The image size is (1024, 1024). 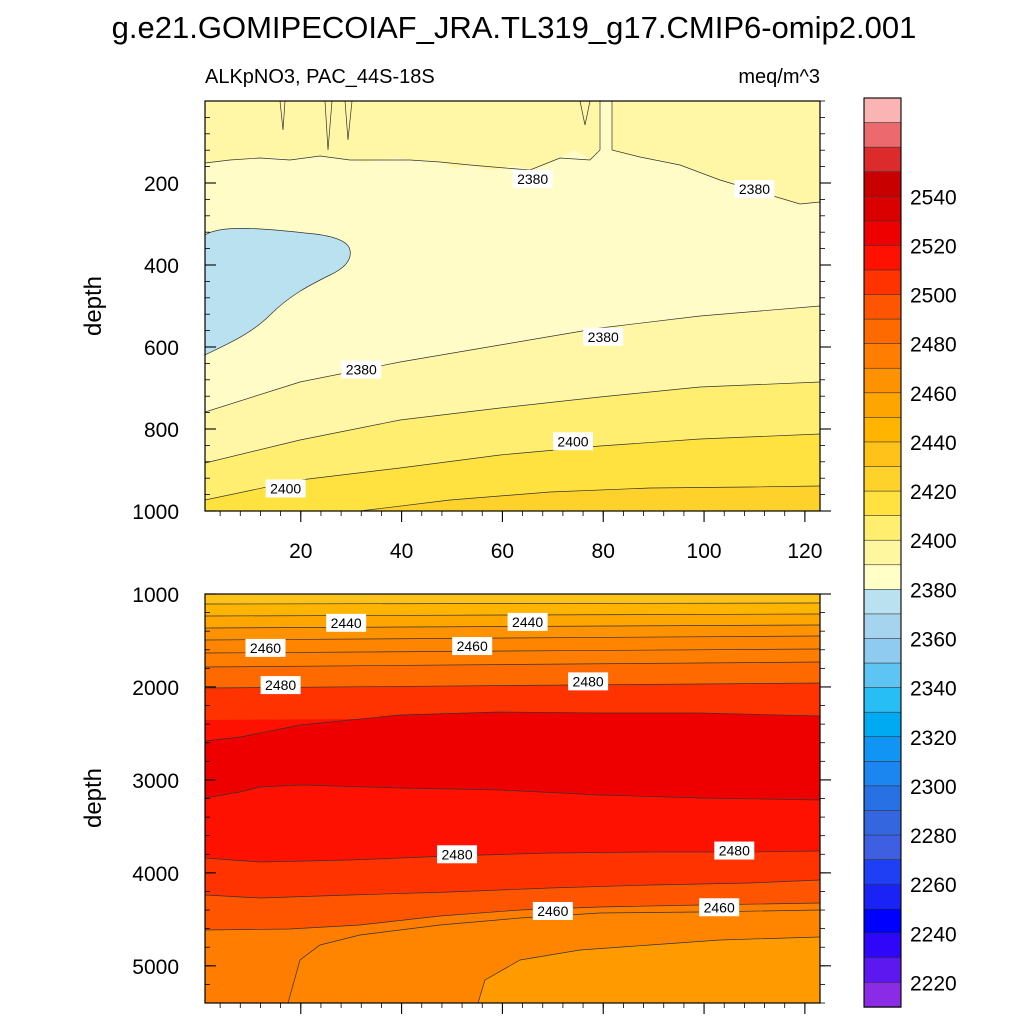 What do you see at coordinates (933, 885) in the screenshot?
I see `colorbar-label: 2260` at bounding box center [933, 885].